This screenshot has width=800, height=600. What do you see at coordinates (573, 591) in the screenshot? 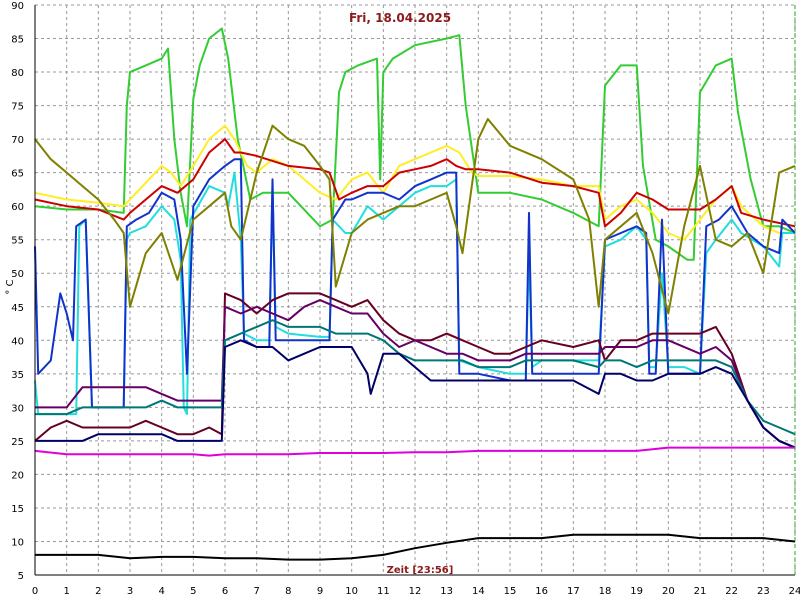
I see `x-tick-label: 17` at bounding box center [573, 591].